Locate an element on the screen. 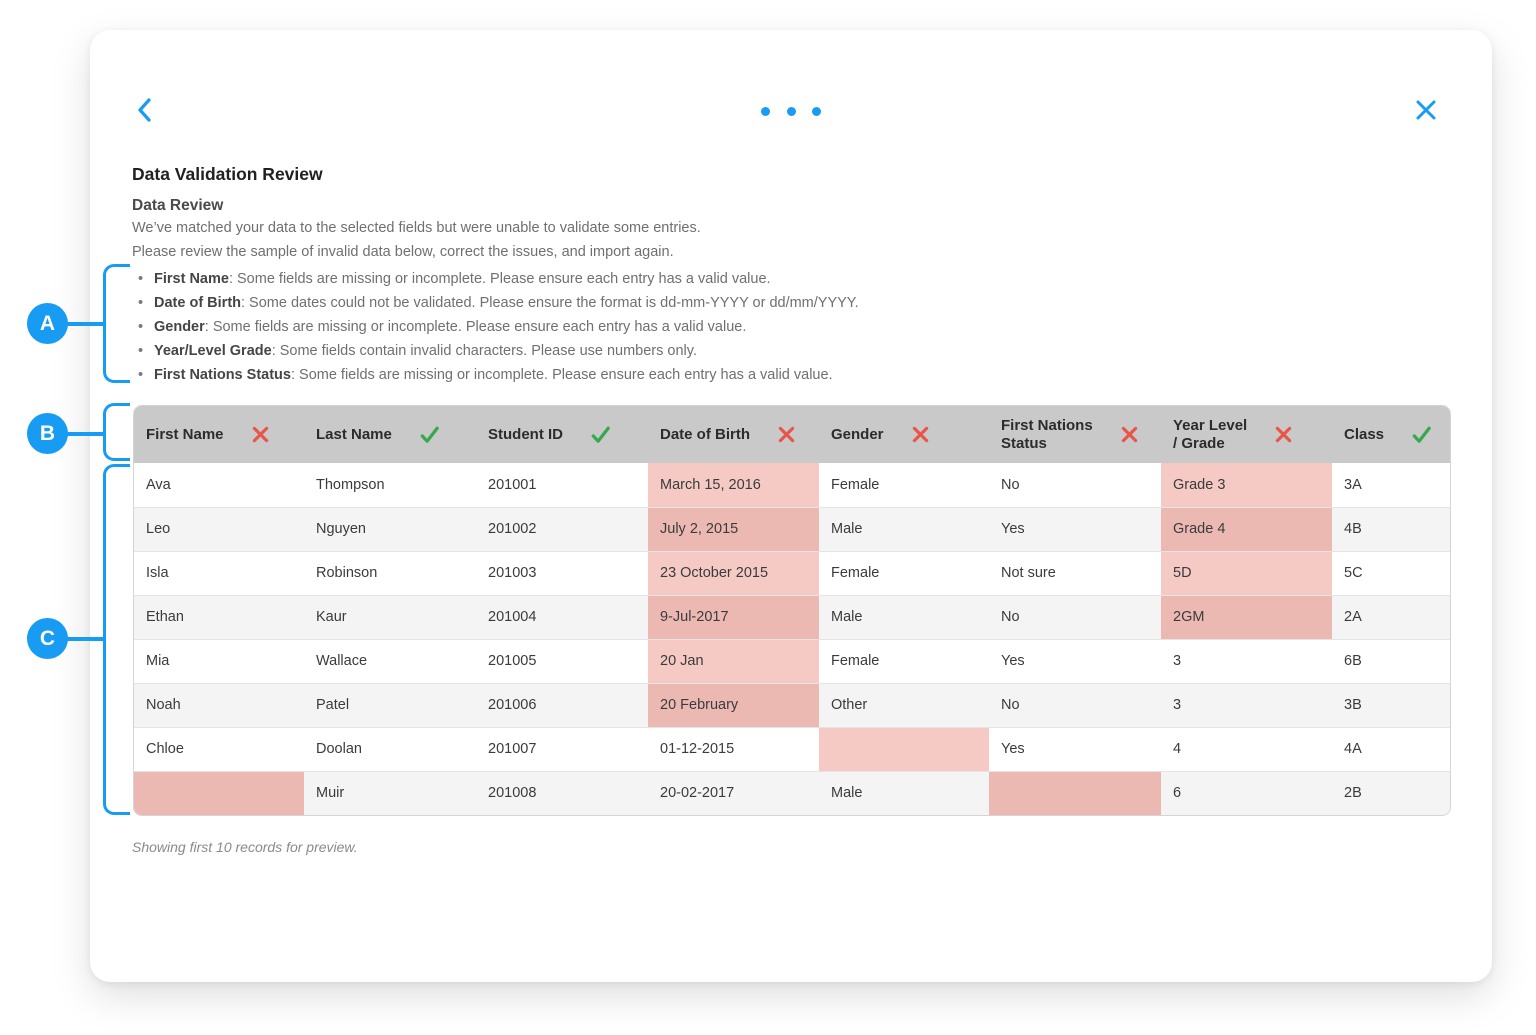 The image size is (1536, 1035). cell: 2GM is located at coordinates (1246, 616).